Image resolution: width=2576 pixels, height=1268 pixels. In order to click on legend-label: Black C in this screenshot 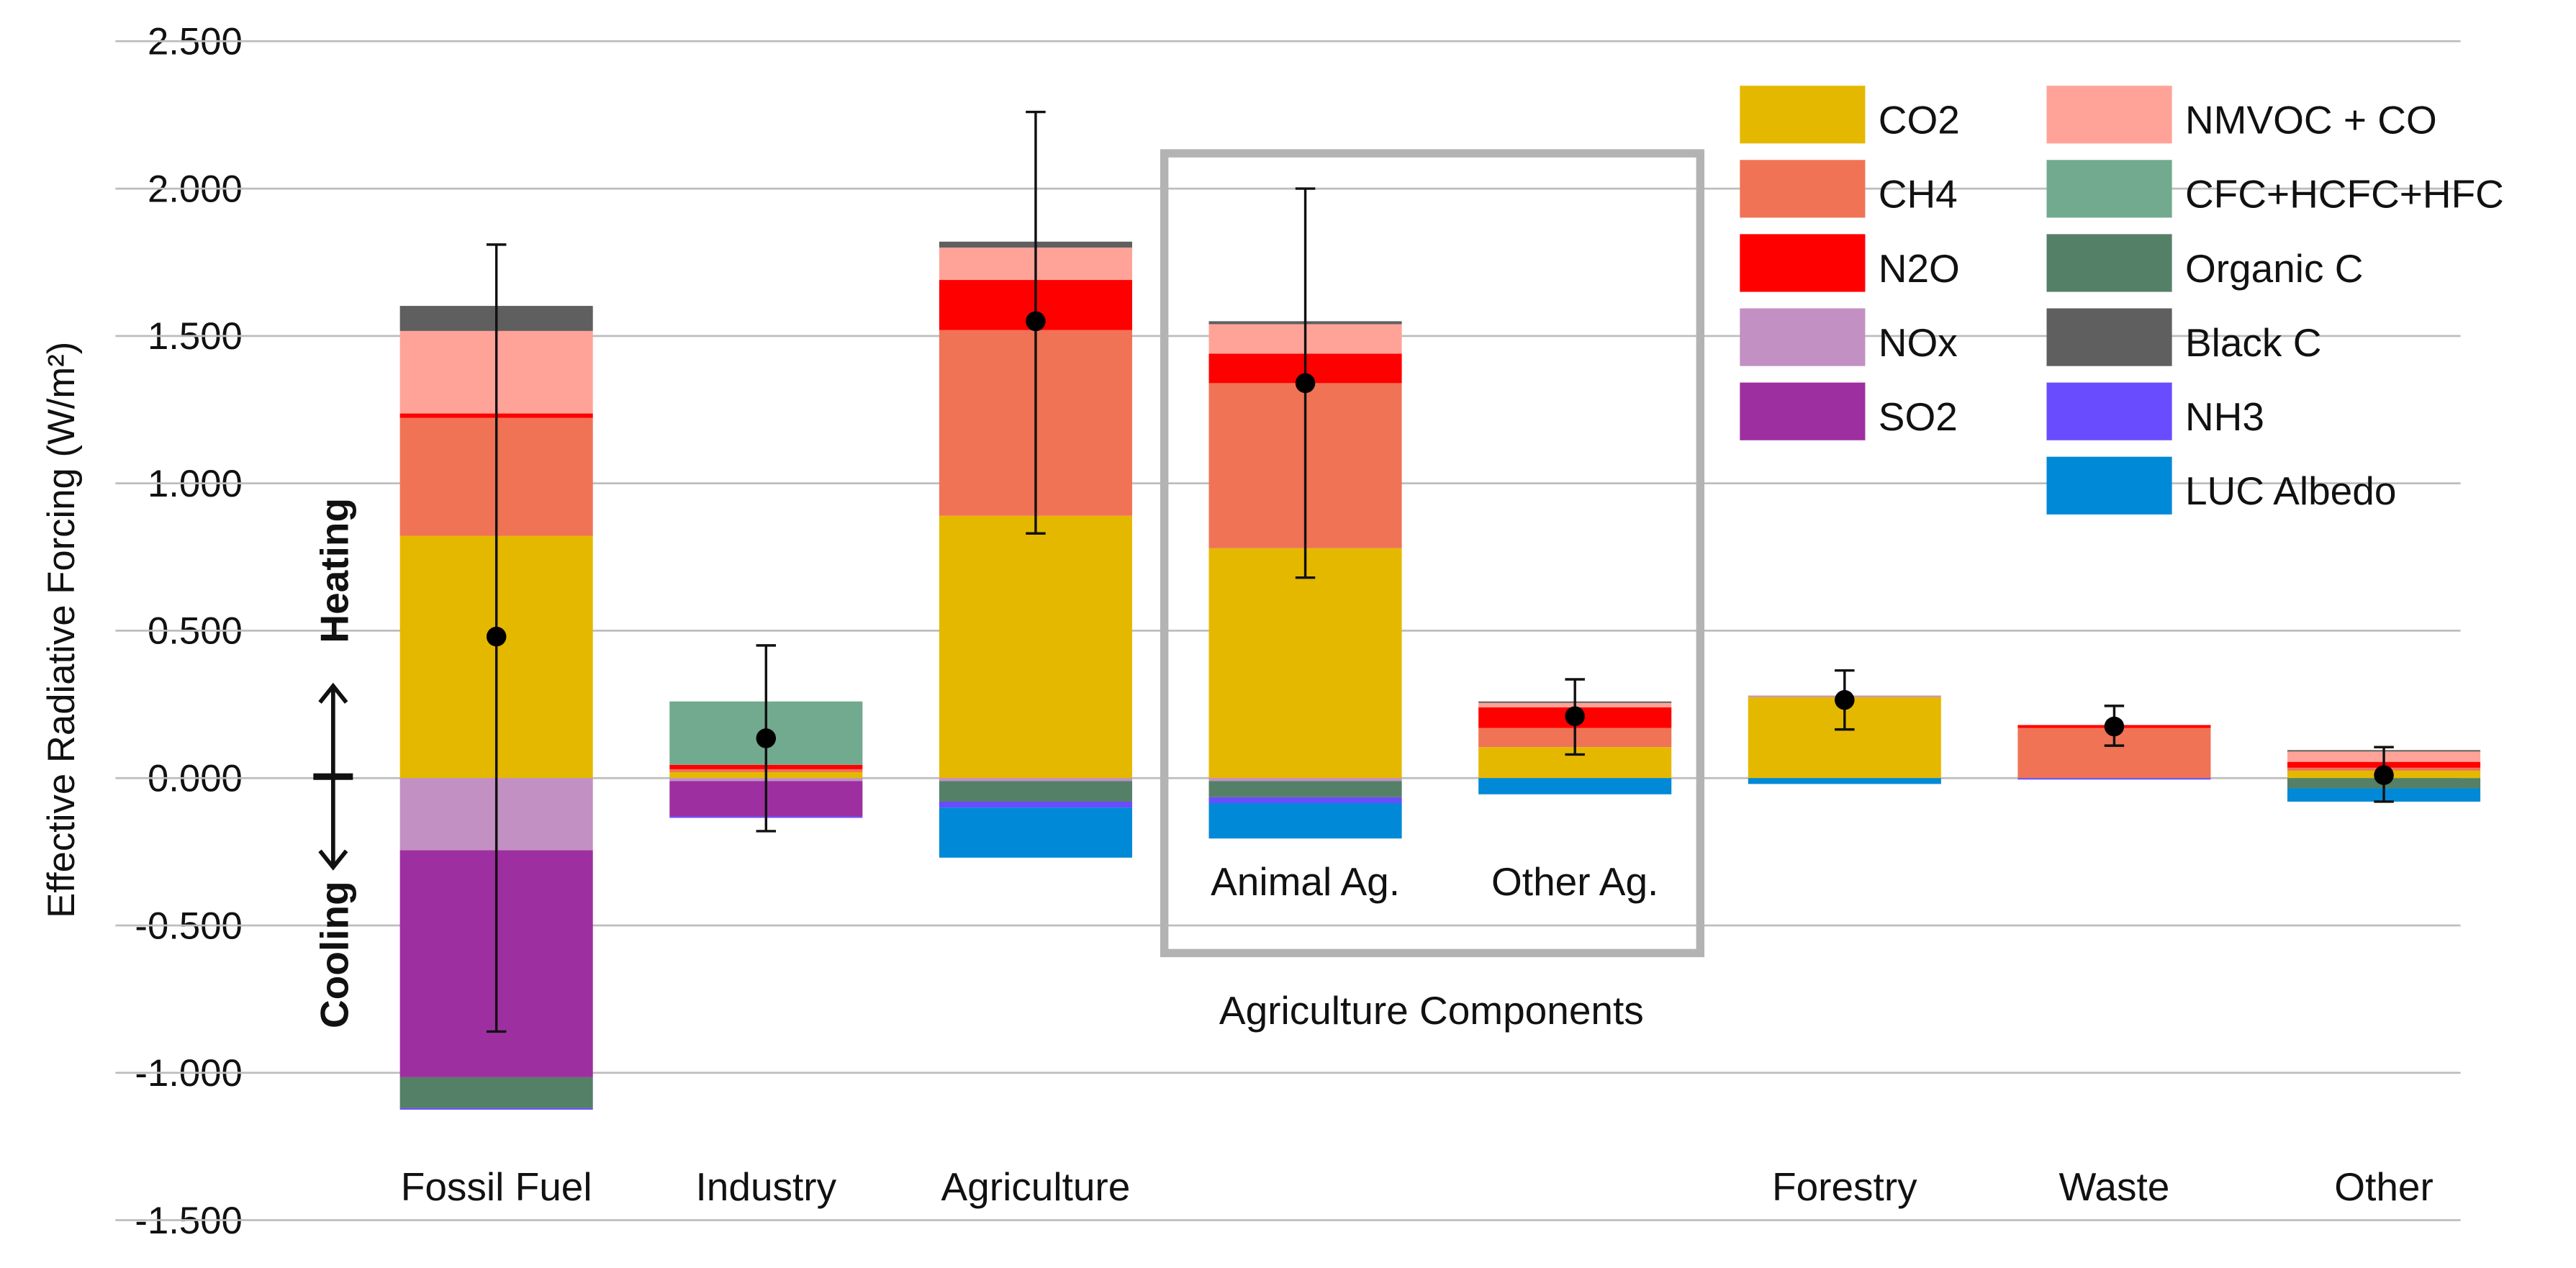, I will do `click(2253, 343)`.